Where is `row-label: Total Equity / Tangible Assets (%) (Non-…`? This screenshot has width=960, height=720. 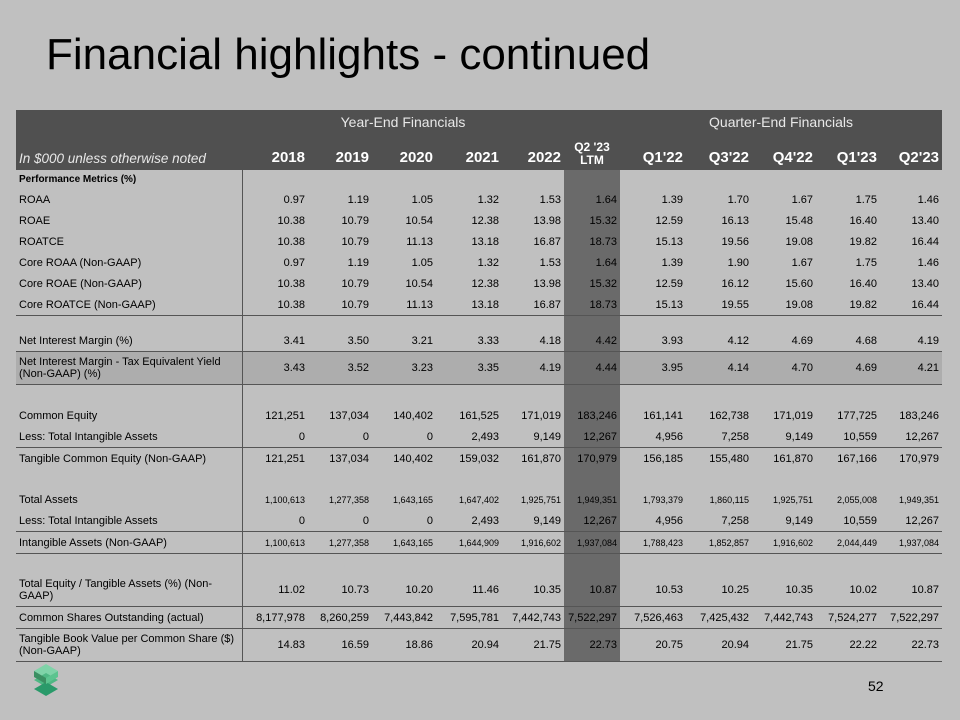 row-label: Total Equity / Tangible Assets (%) (Non-… is located at coordinates (129, 590).